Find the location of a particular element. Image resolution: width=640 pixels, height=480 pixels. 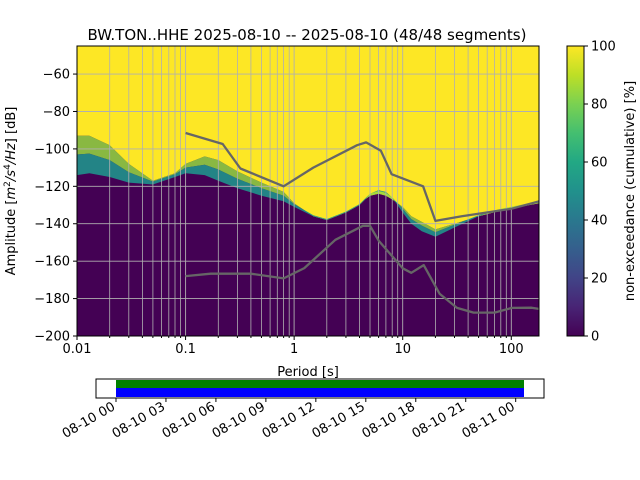

used-segments-bar is located at coordinates (320, 392).